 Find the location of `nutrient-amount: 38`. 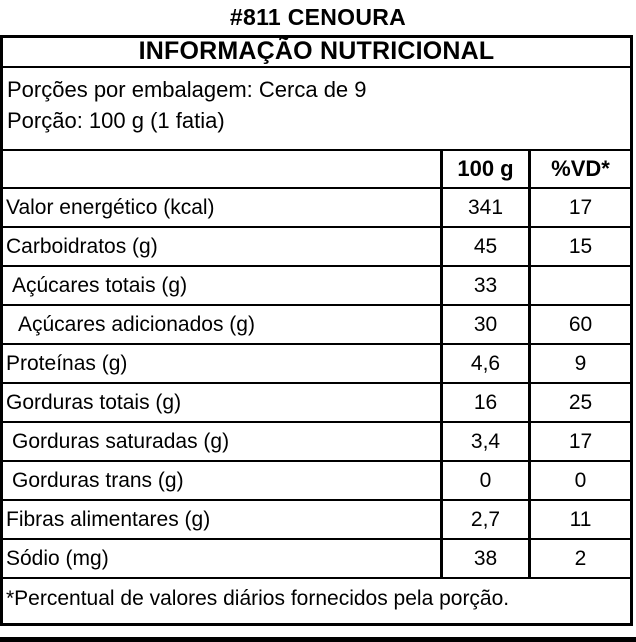

nutrient-amount: 38 is located at coordinates (484, 558).